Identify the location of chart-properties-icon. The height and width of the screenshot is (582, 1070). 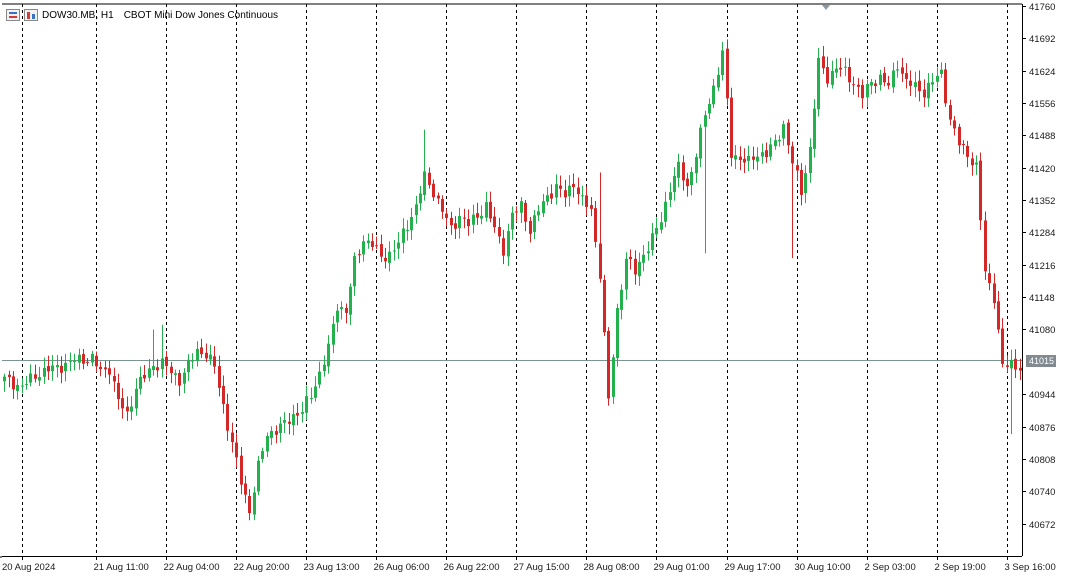
(13, 15).